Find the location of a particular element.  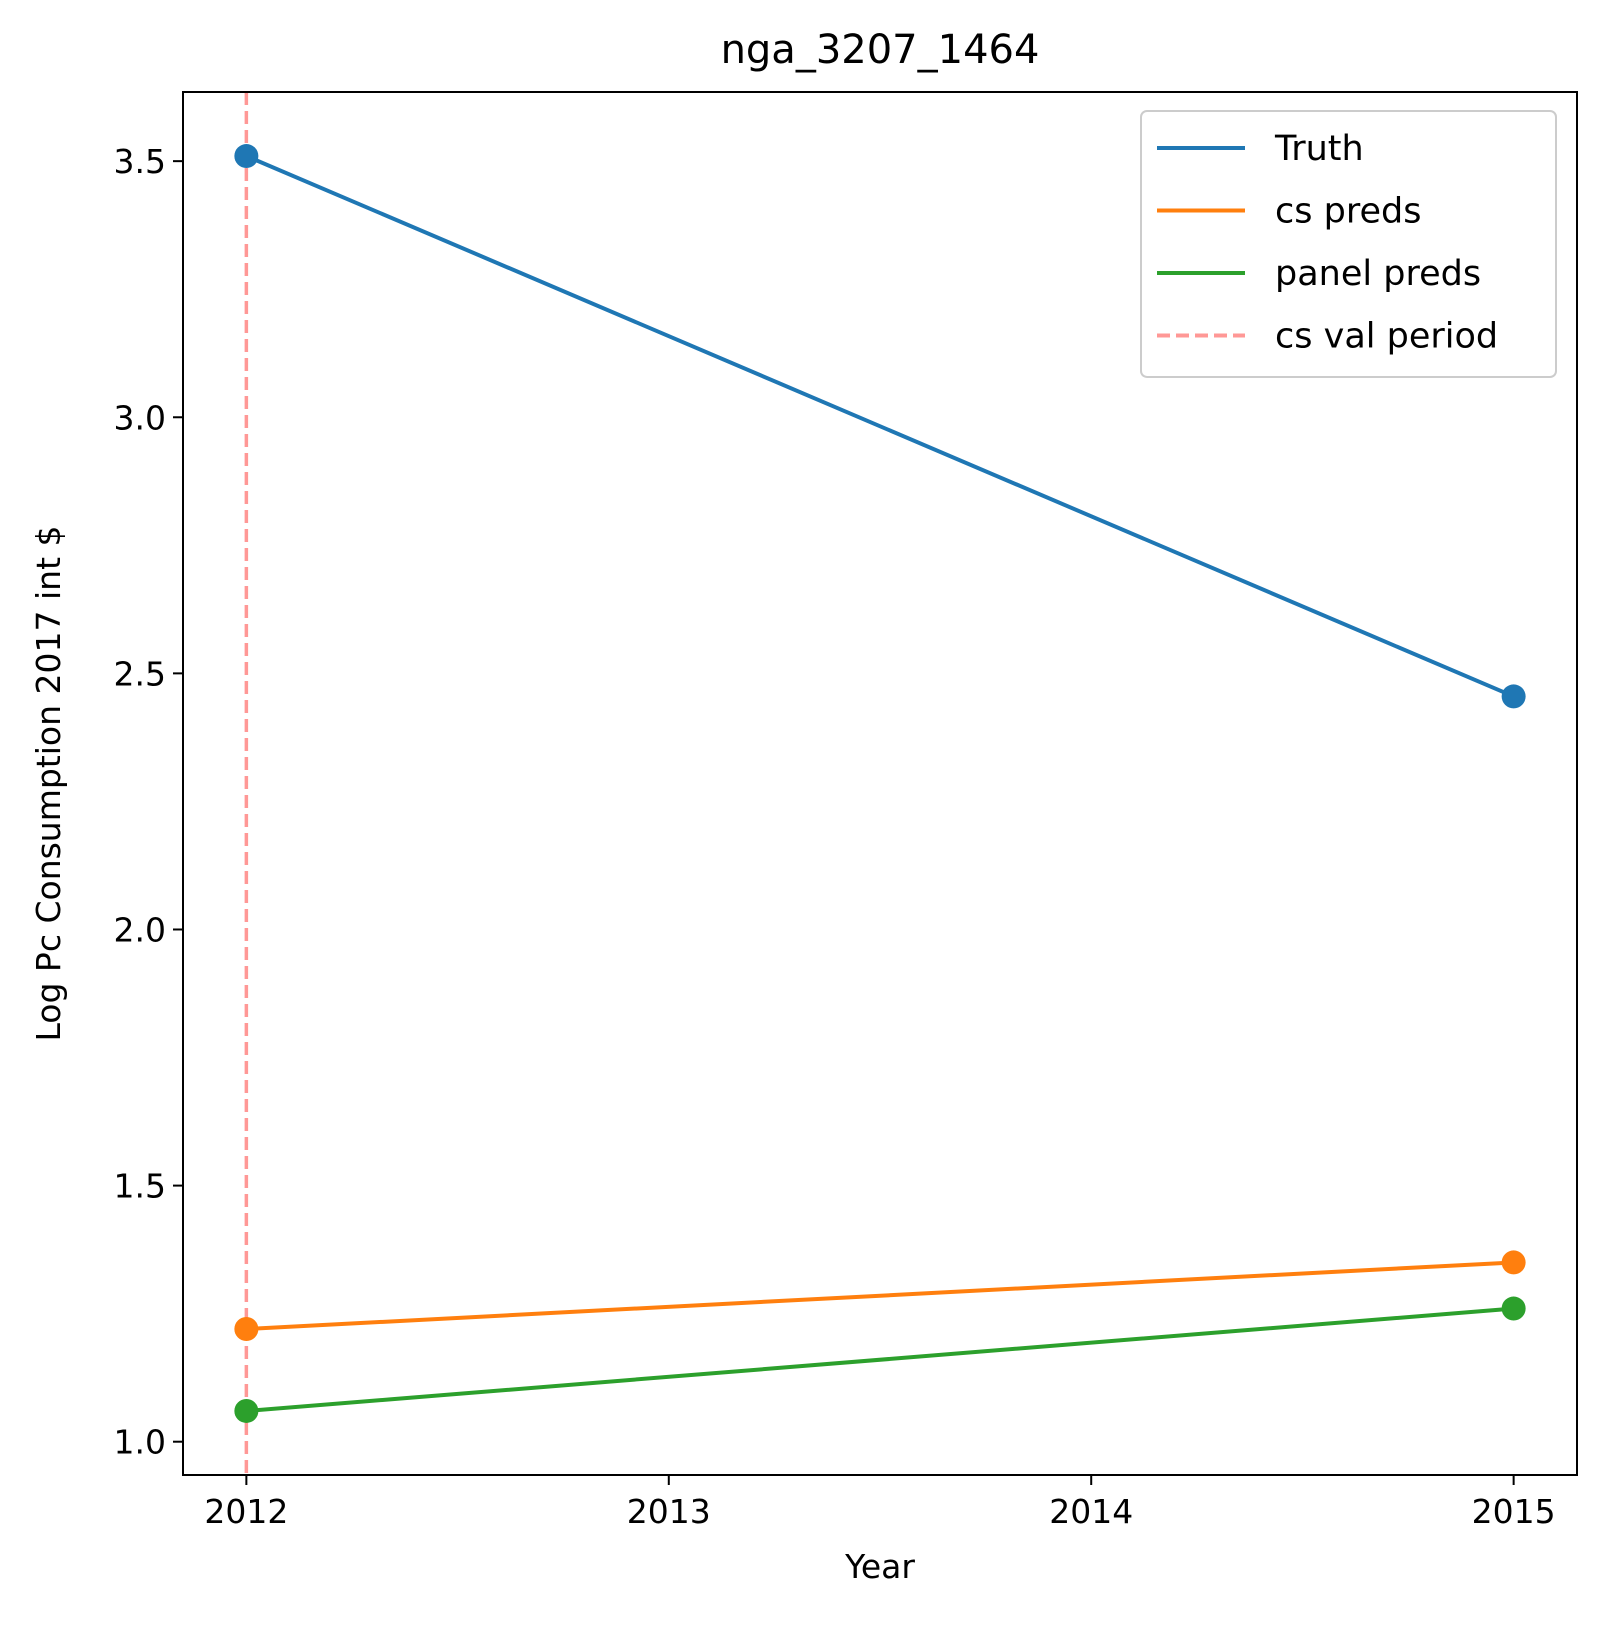

series-line-panel-preds is located at coordinates (880, 1360).